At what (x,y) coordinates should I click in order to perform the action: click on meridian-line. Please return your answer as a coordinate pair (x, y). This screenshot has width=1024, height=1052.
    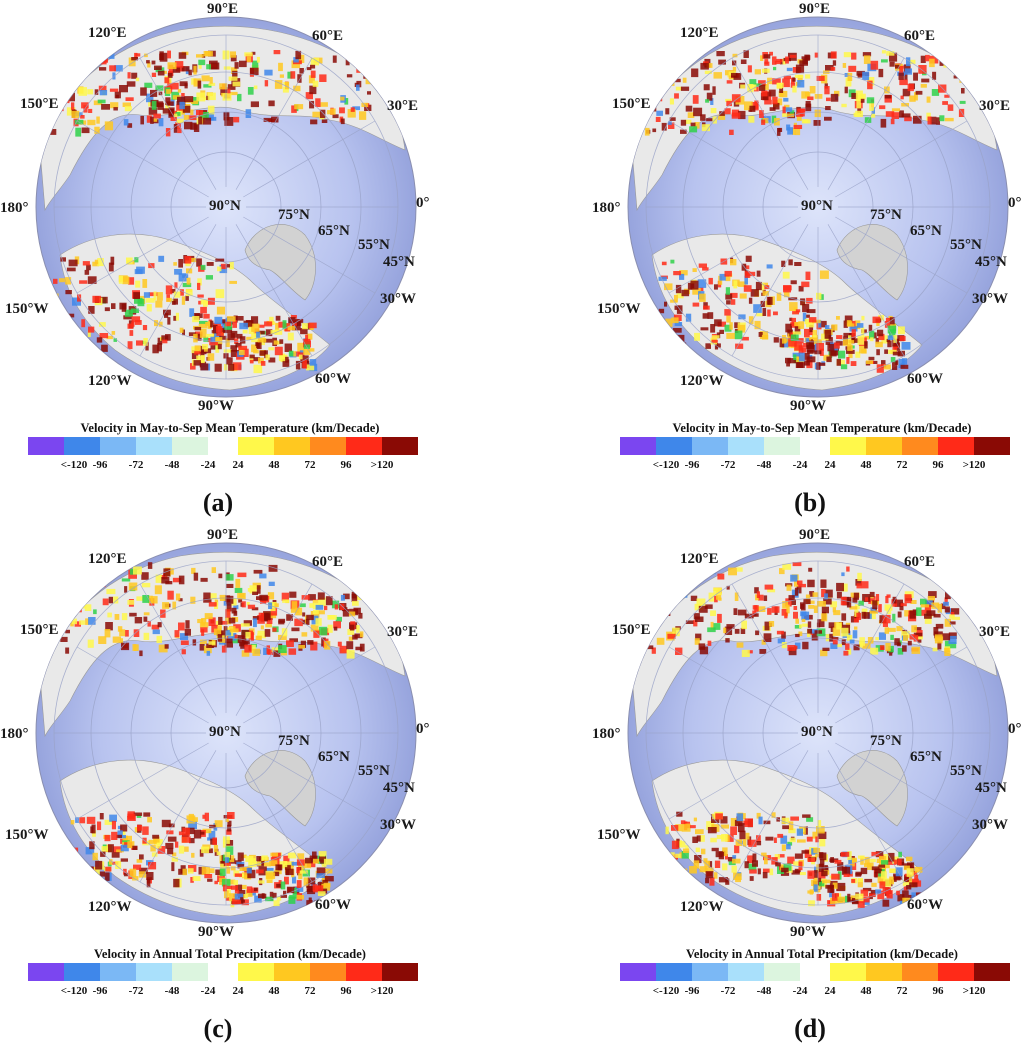
    Looking at the image, I should click on (142, 159).